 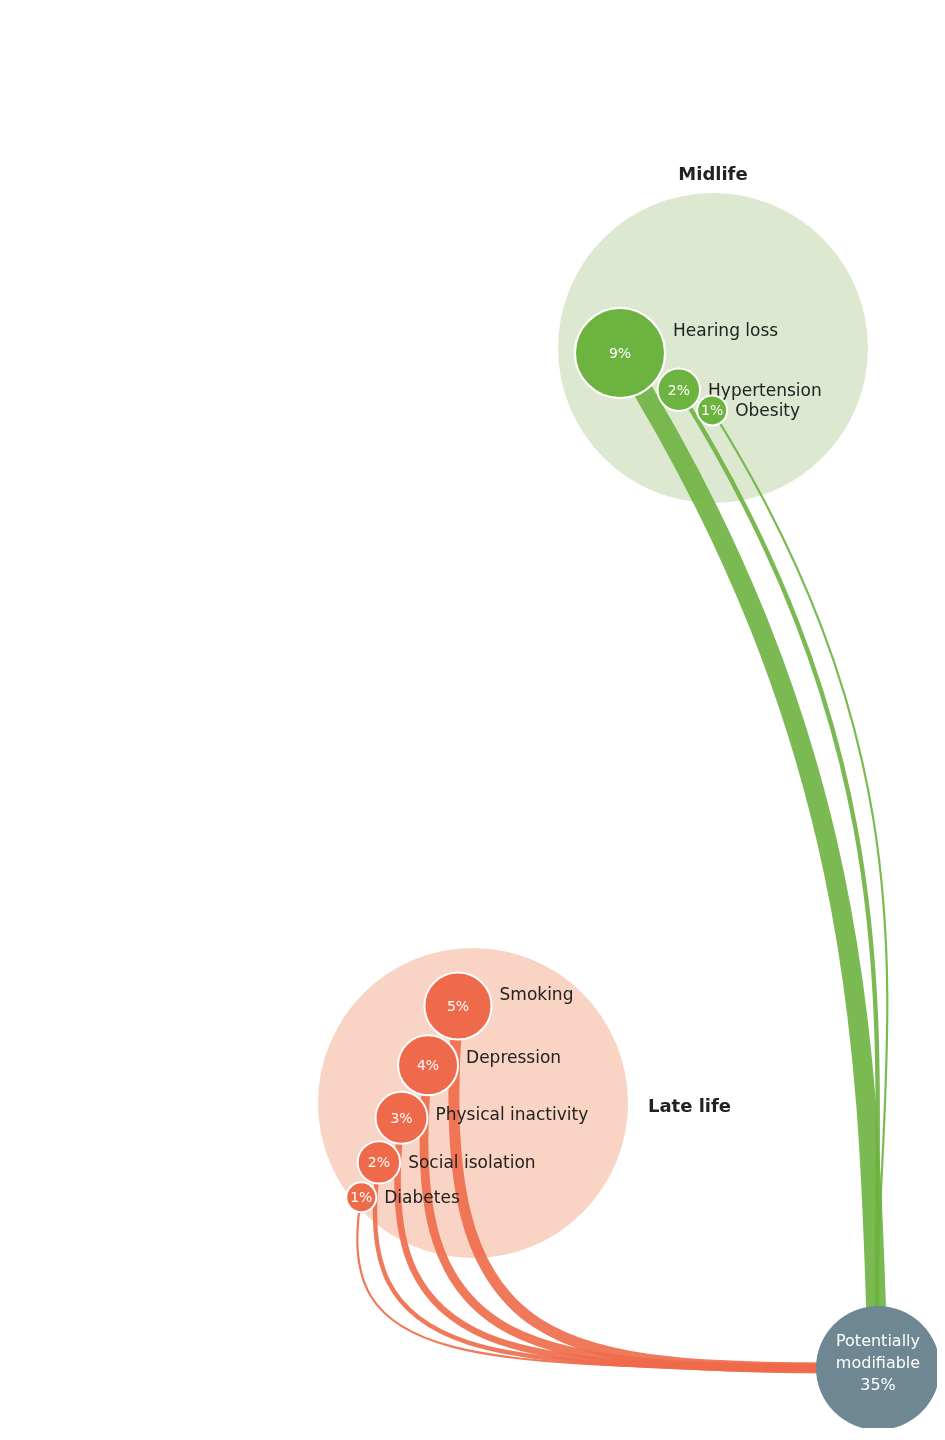 I want to click on category-label: Social isolation, so click(x=472, y=1162).